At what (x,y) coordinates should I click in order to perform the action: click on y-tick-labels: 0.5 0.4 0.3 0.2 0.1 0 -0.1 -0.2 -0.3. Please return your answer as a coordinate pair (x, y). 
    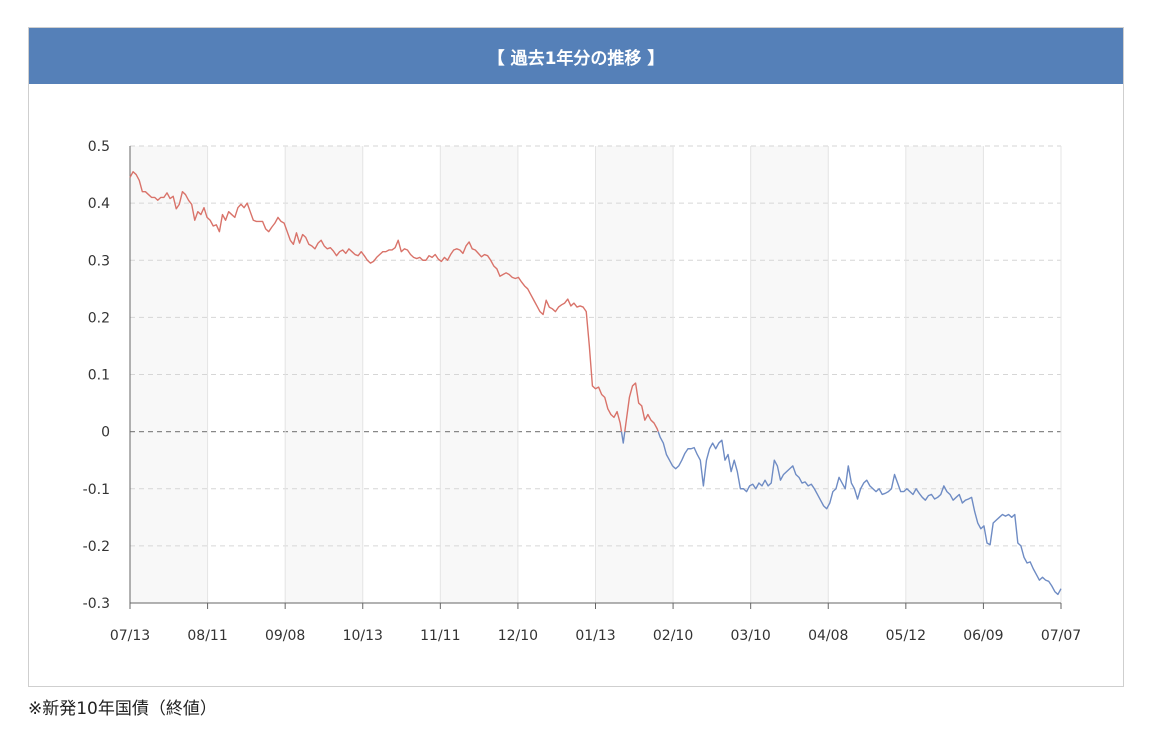
    Looking at the image, I should click on (96, 375).